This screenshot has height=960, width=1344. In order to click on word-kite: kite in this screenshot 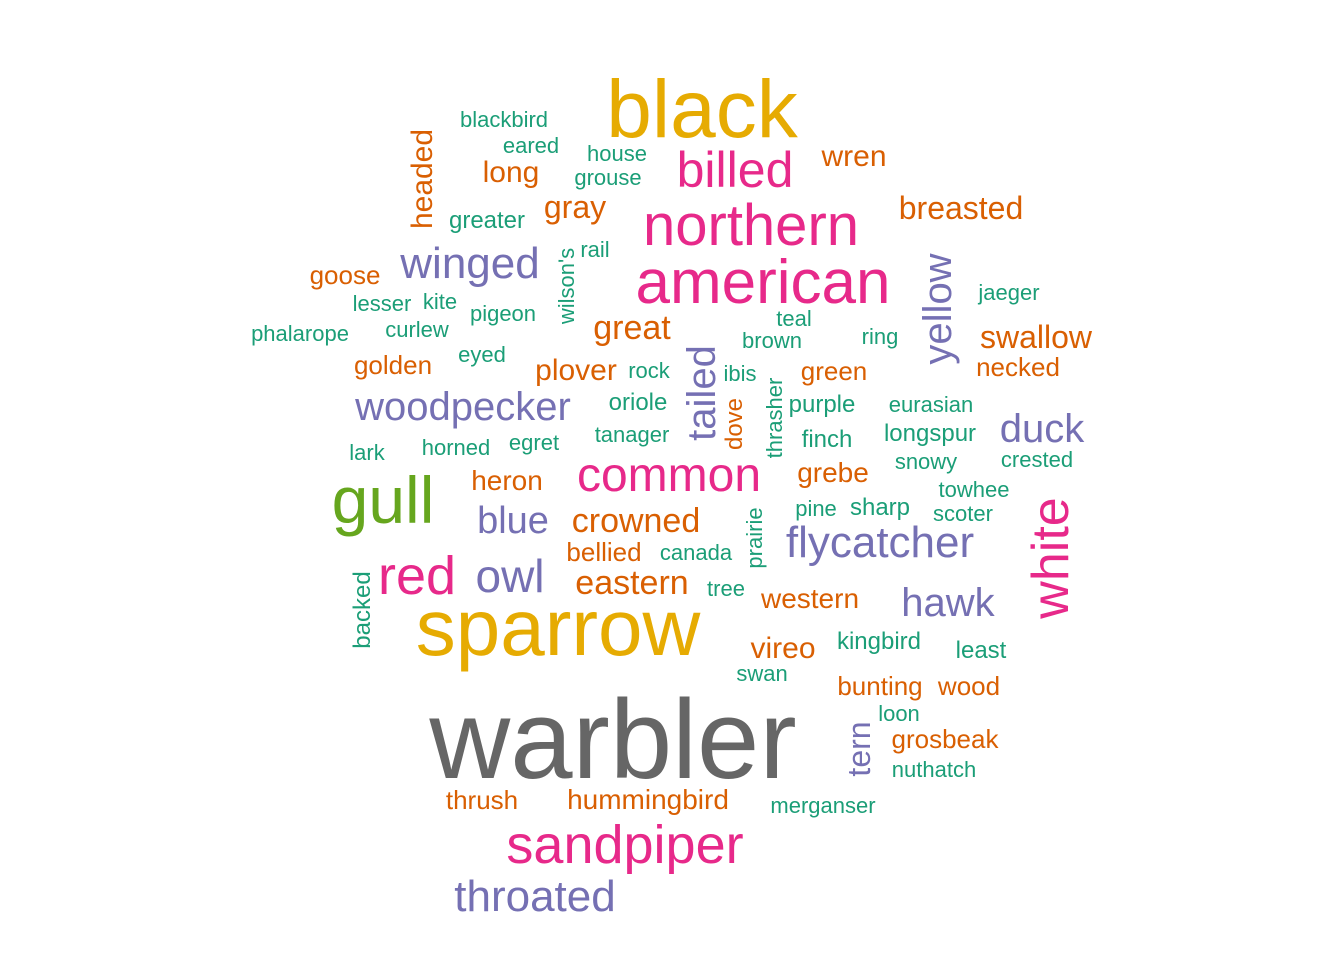, I will do `click(440, 301)`.